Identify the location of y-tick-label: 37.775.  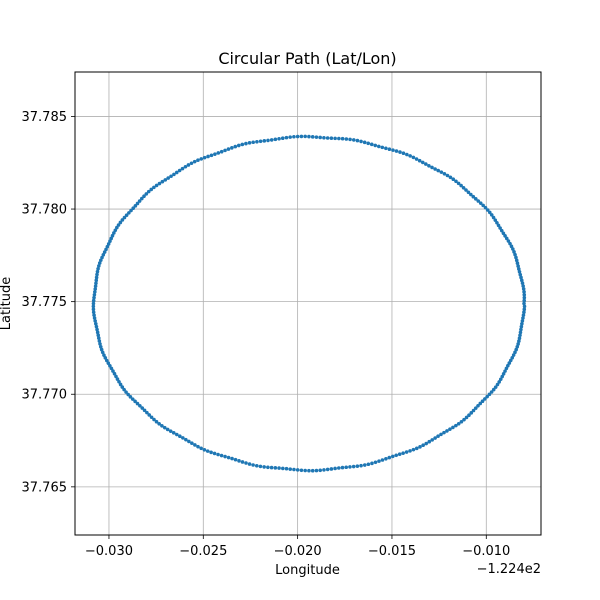
(45, 302).